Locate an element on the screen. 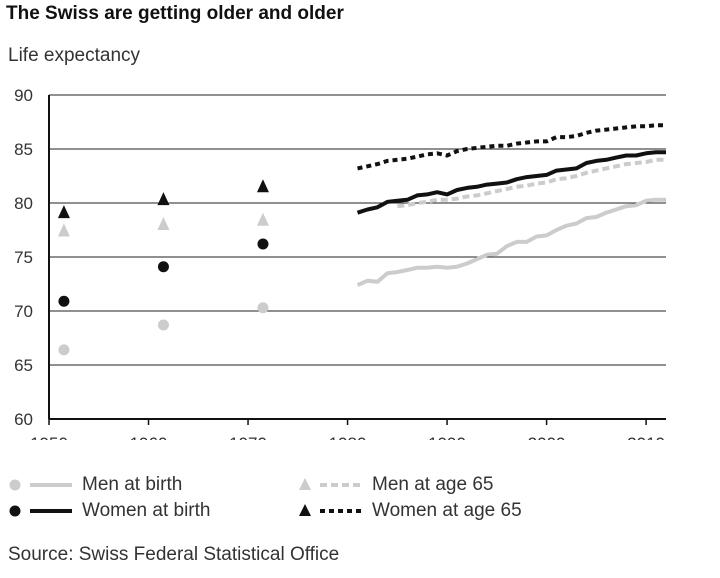 The width and height of the screenshot is (720, 578). x-tick-label-2010: 2010 is located at coordinates (646, 437).